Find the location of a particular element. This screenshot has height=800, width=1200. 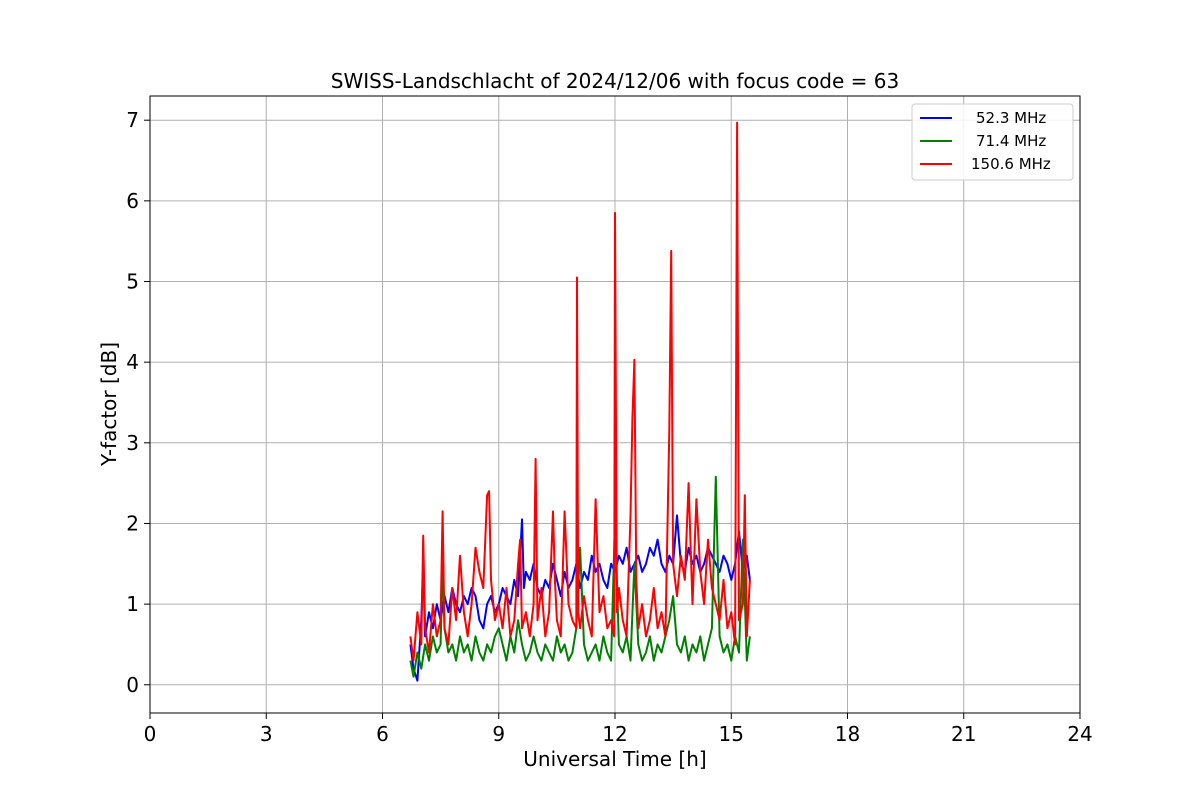

y-tick-label: 5 is located at coordinates (132, 282).